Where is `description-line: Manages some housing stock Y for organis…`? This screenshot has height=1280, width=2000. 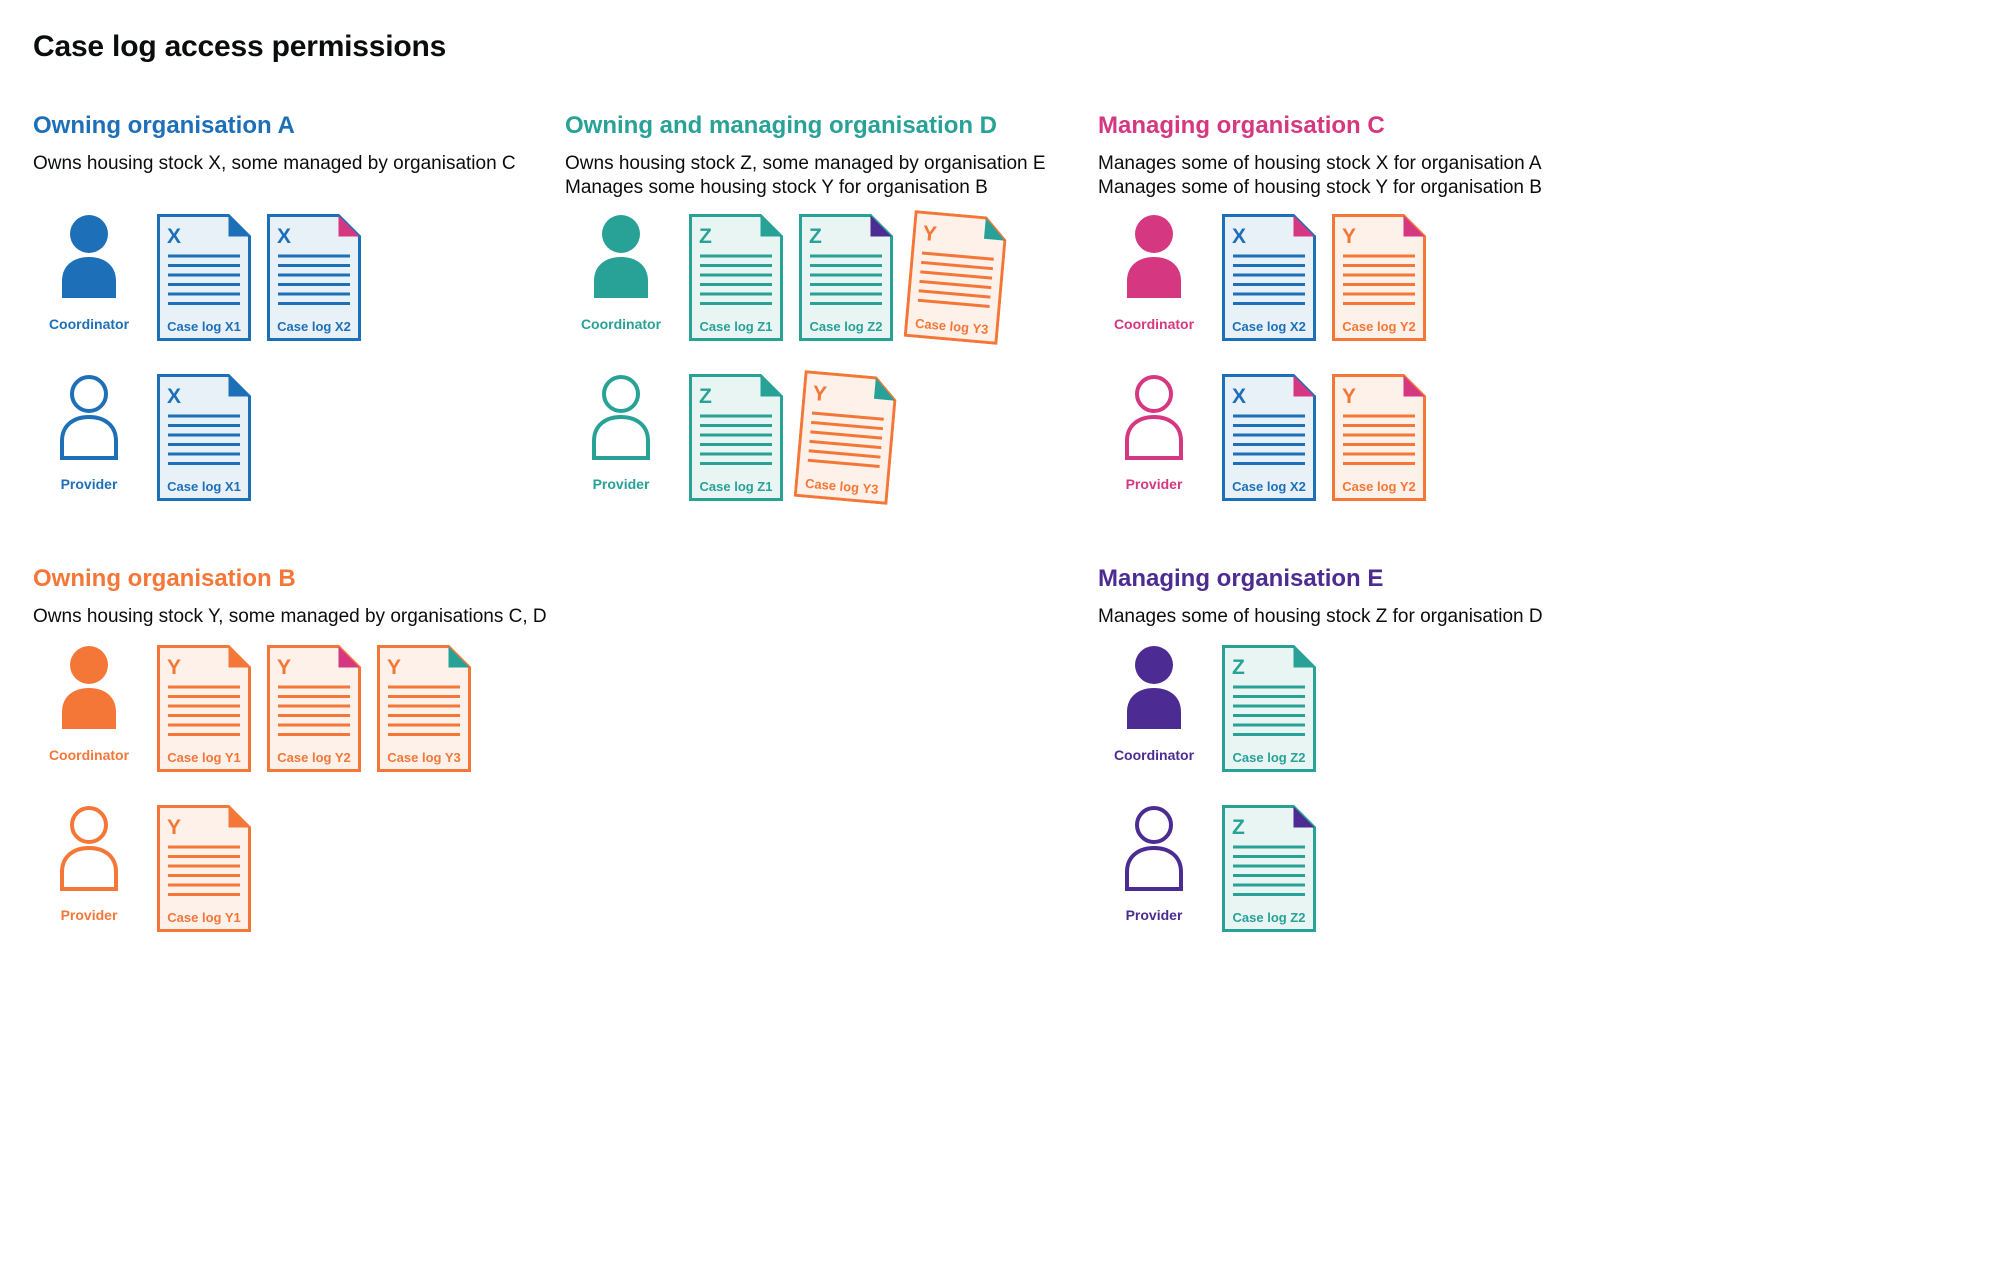 description-line: Manages some housing stock Y for organis… is located at coordinates (776, 187).